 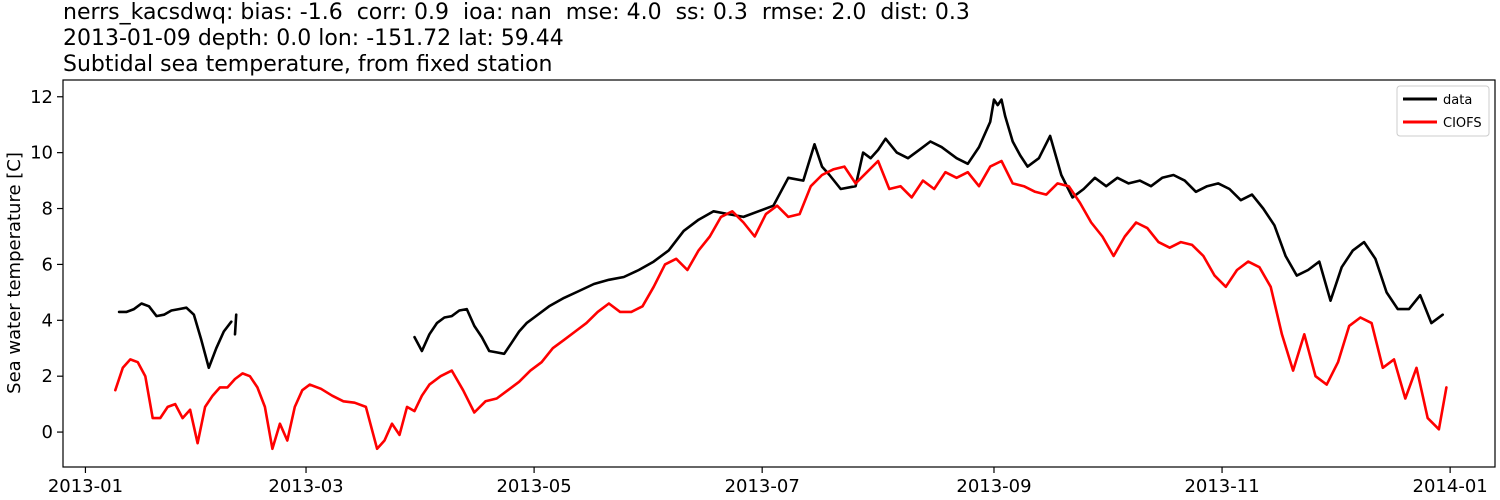 What do you see at coordinates (533, 486) in the screenshot?
I see `x-tick-label: 2013-05` at bounding box center [533, 486].